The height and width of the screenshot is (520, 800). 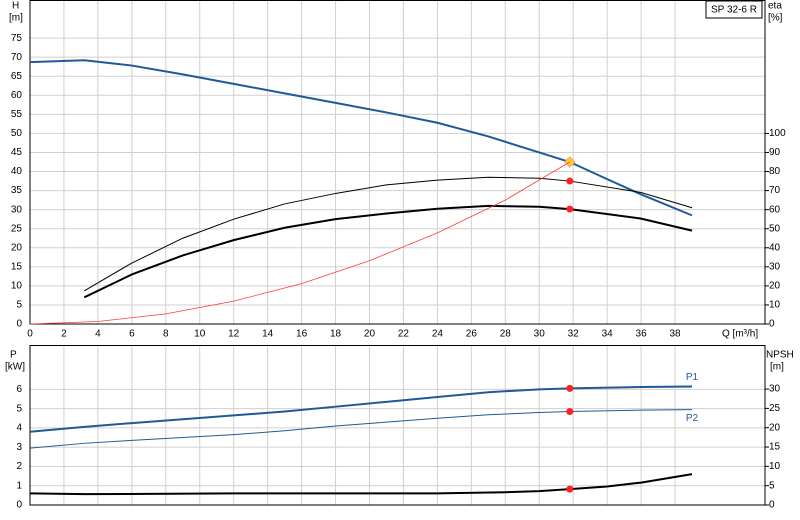 What do you see at coordinates (775, 6) in the screenshot?
I see `y2-label: eta` at bounding box center [775, 6].